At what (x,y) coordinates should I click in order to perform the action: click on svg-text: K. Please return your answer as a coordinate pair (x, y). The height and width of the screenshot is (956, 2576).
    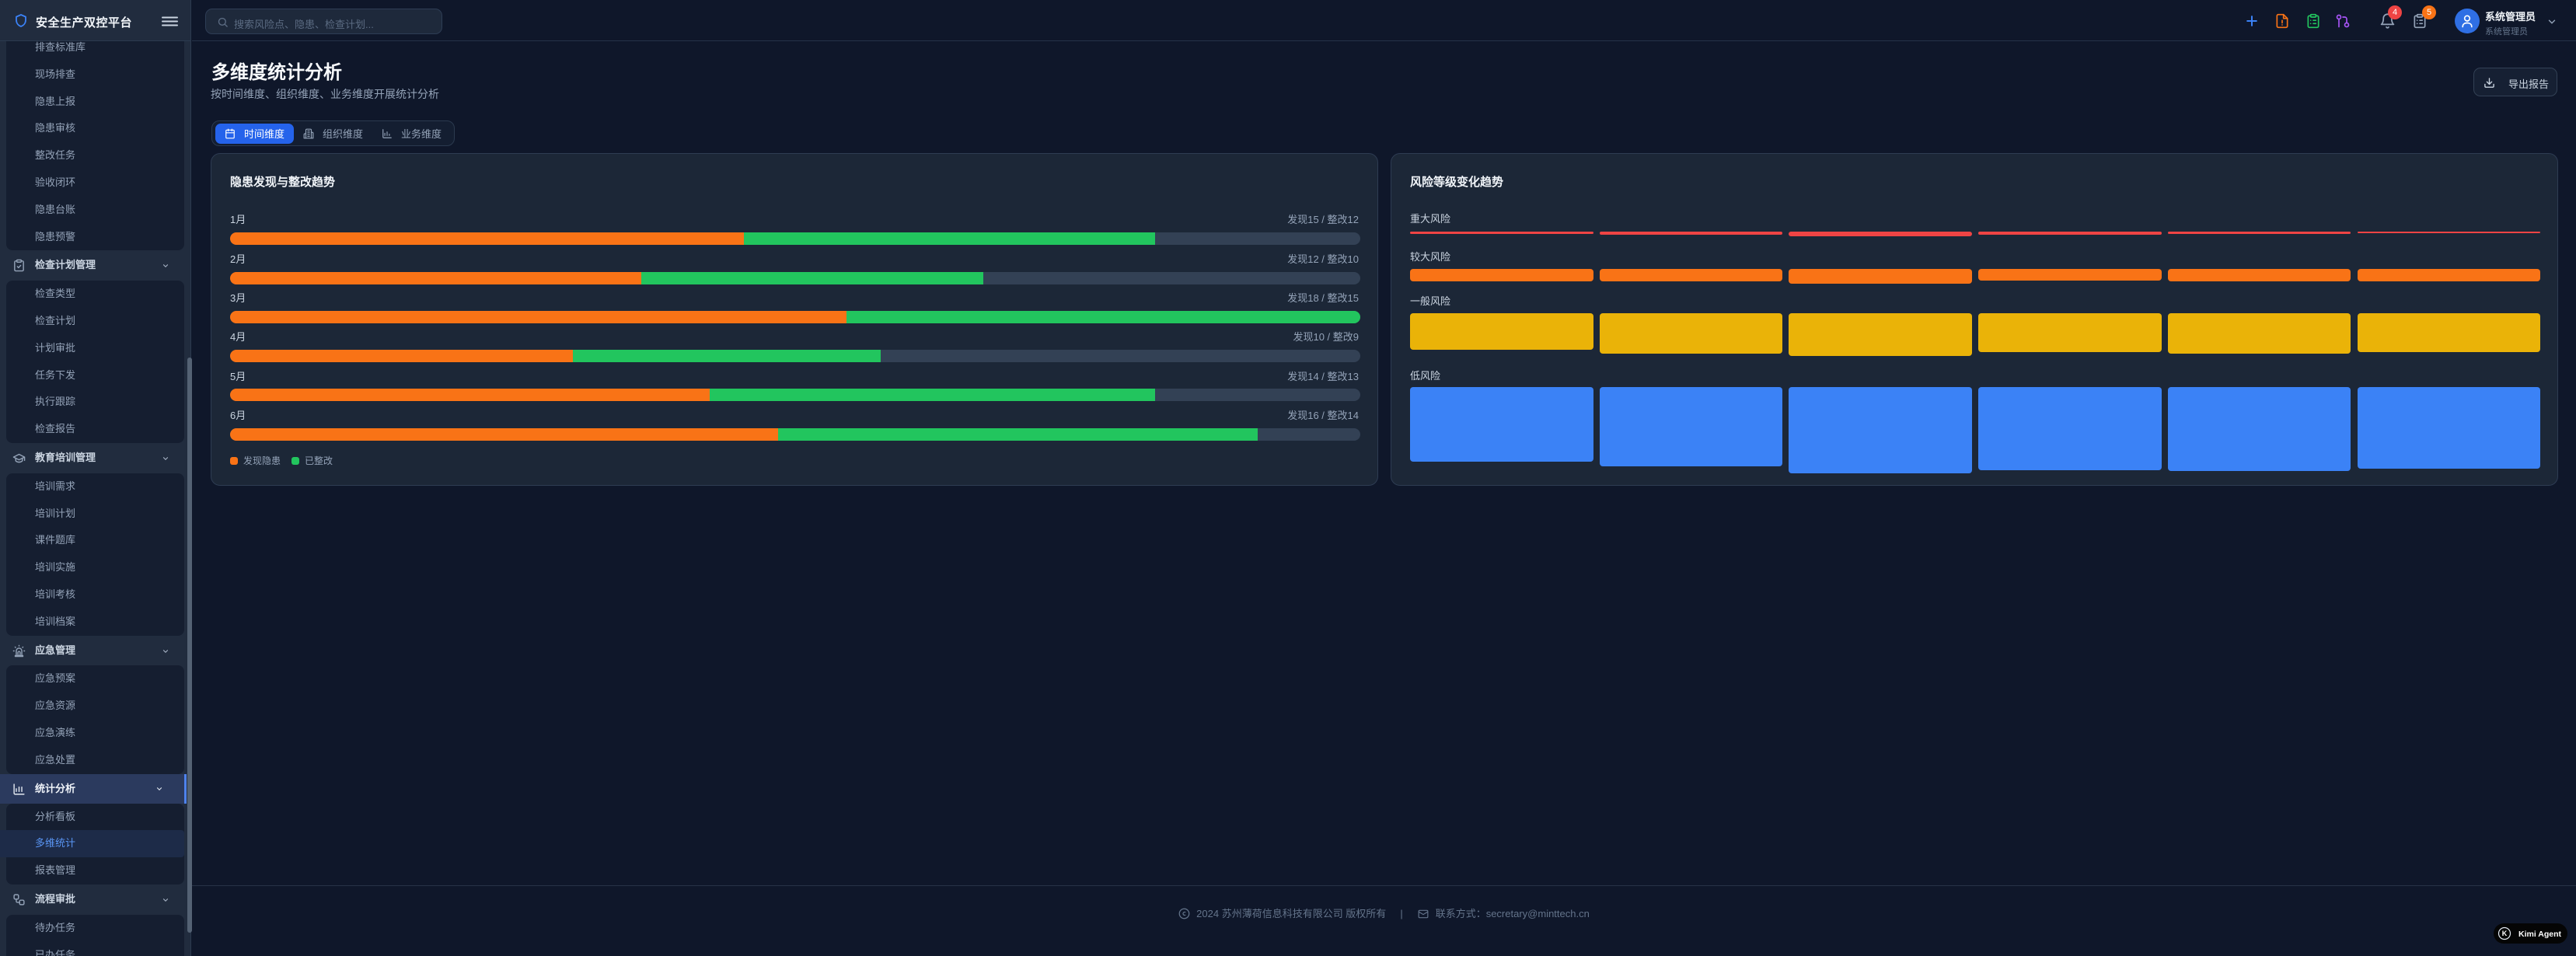
    Looking at the image, I should click on (2505, 934).